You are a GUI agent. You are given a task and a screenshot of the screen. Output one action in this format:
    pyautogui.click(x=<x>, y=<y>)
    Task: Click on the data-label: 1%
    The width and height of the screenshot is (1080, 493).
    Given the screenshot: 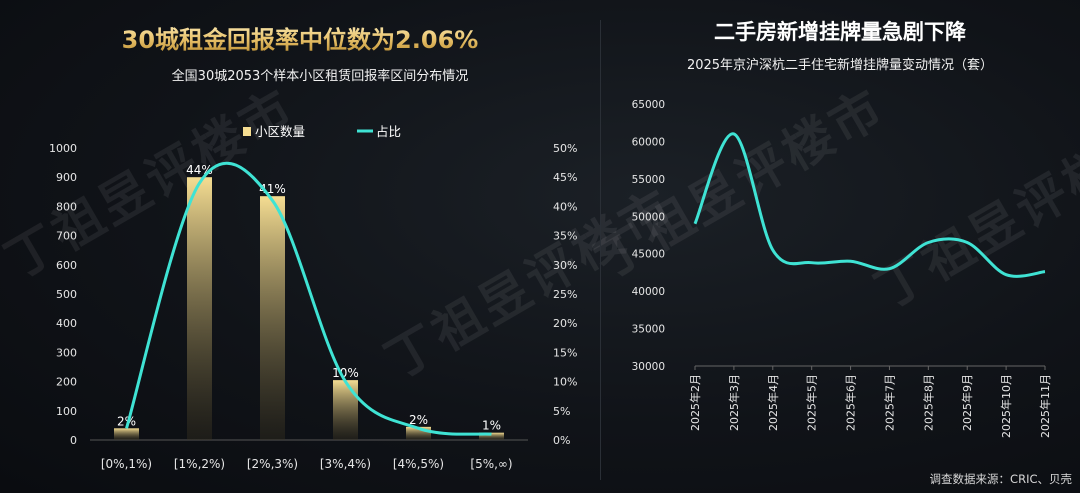 What is the action you would take?
    pyautogui.click(x=491, y=426)
    